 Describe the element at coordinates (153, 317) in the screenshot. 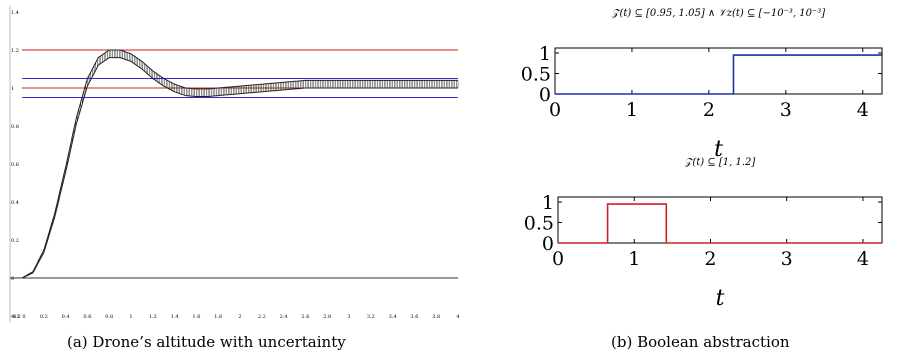

I see `chart-a-x-tick-label: 1.2` at that location.